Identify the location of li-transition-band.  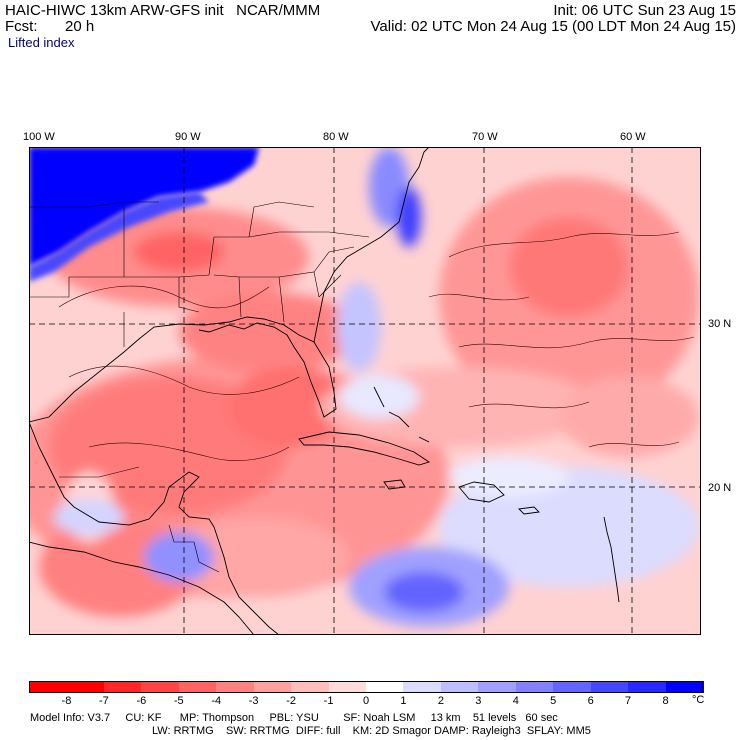
(119, 237).